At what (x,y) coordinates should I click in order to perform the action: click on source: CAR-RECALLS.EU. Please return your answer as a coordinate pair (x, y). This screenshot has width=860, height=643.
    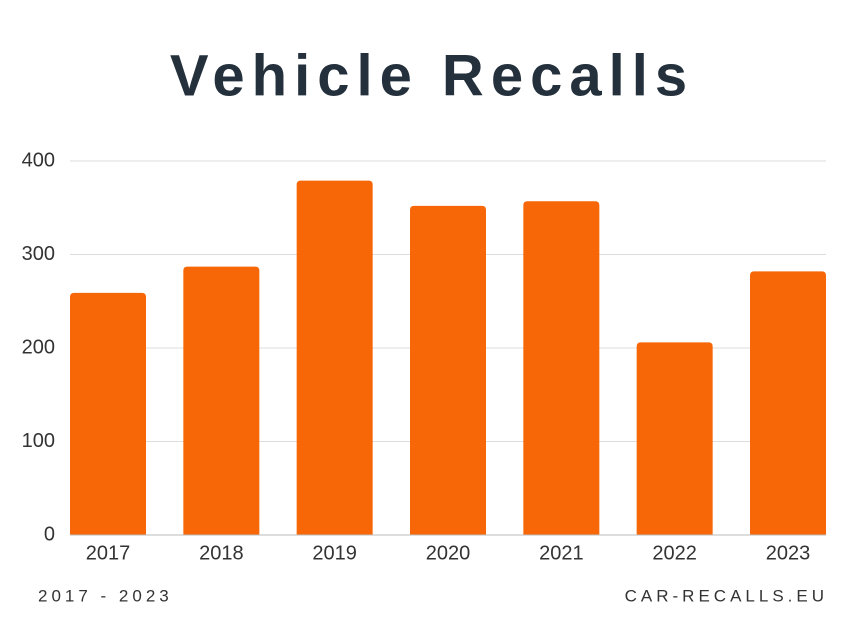
    Looking at the image, I should click on (726, 595).